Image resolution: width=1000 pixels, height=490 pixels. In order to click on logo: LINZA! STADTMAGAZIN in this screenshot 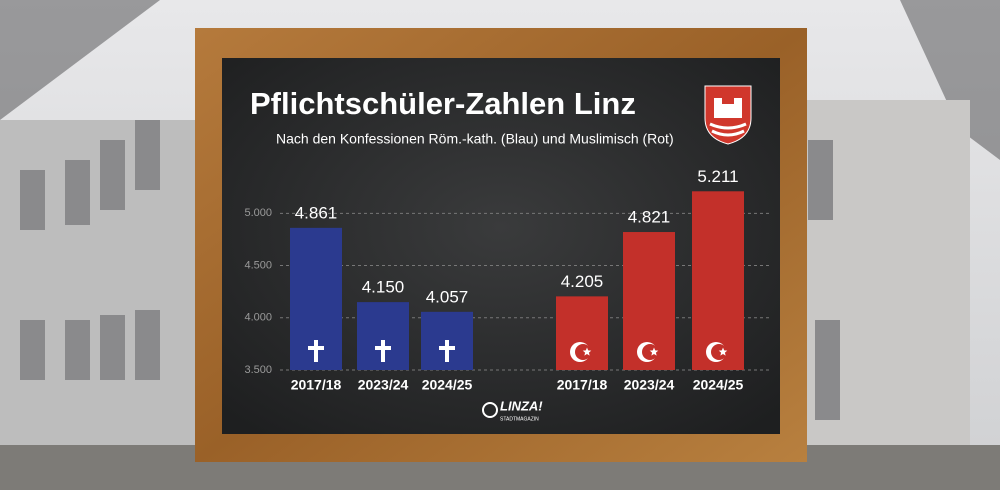, I will do `click(512, 410)`.